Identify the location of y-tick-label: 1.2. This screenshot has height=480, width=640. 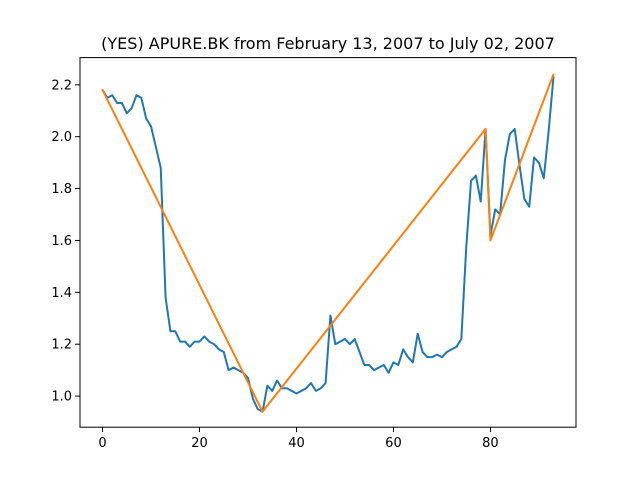
(61, 345).